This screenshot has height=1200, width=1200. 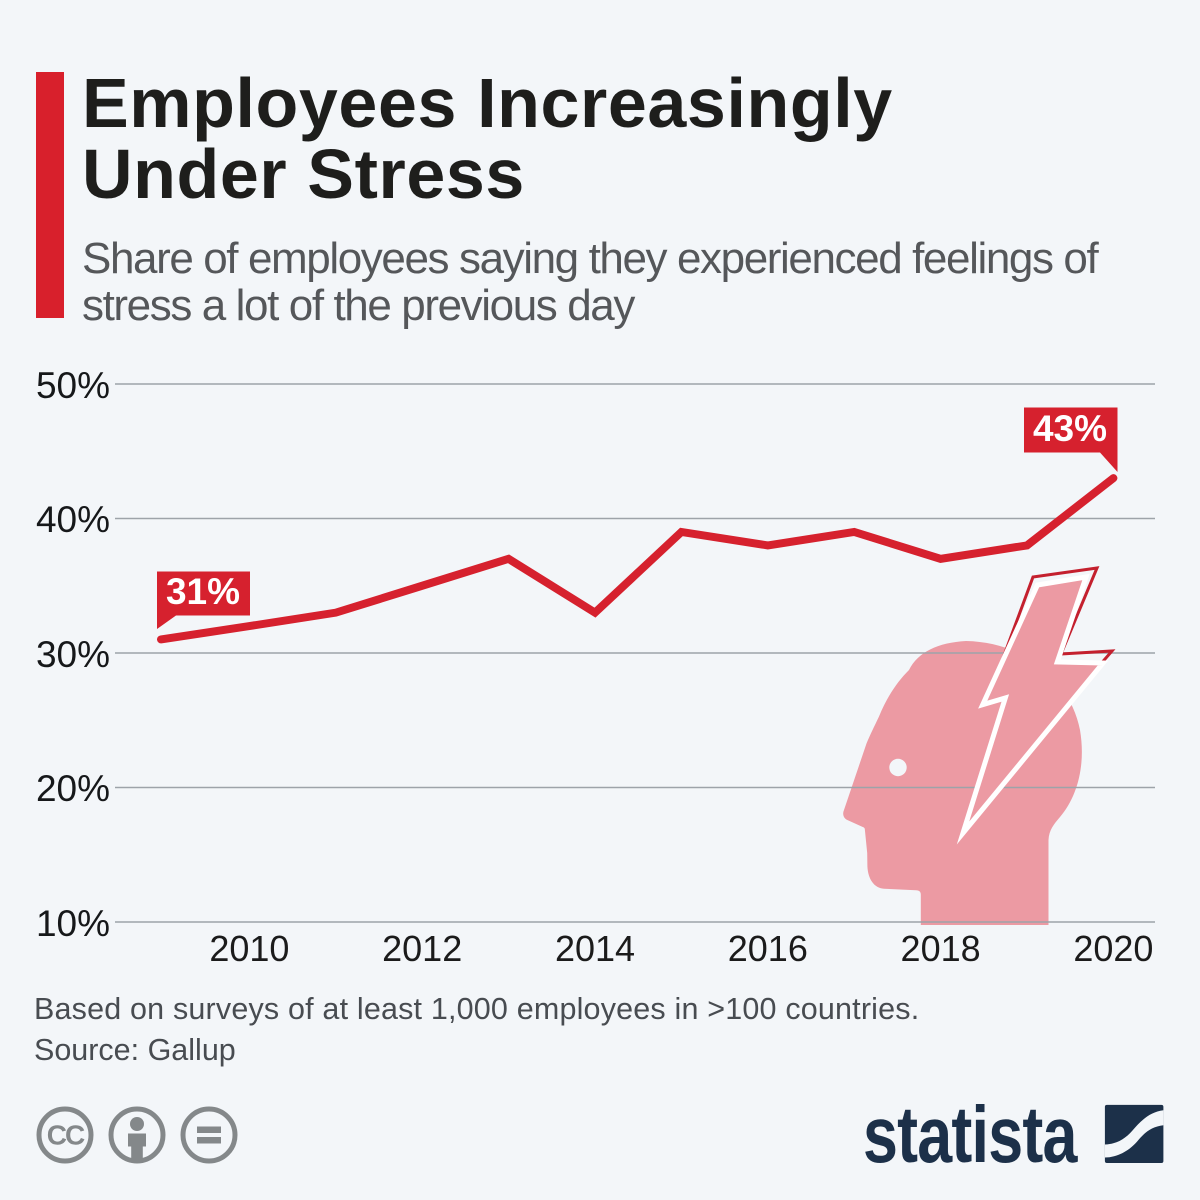 What do you see at coordinates (1070, 428) in the screenshot?
I see `svg-text: 43%` at bounding box center [1070, 428].